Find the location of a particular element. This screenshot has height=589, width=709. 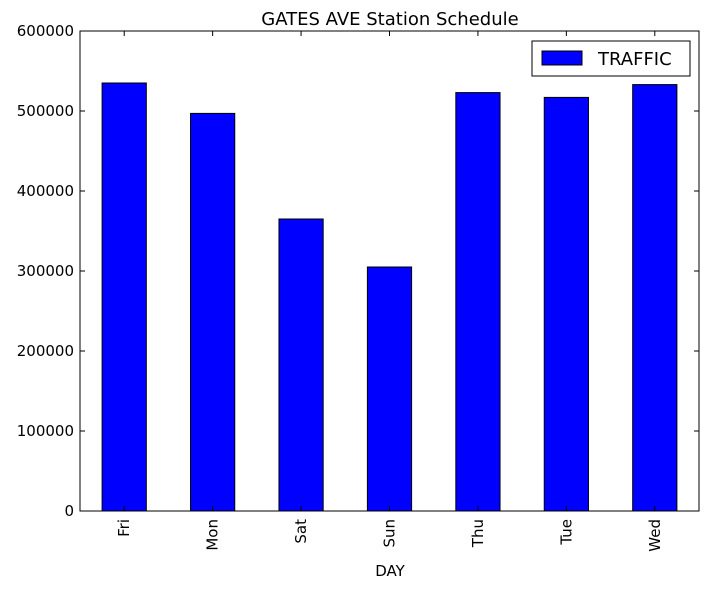

y-tick-label: 600000 is located at coordinates (45, 31).